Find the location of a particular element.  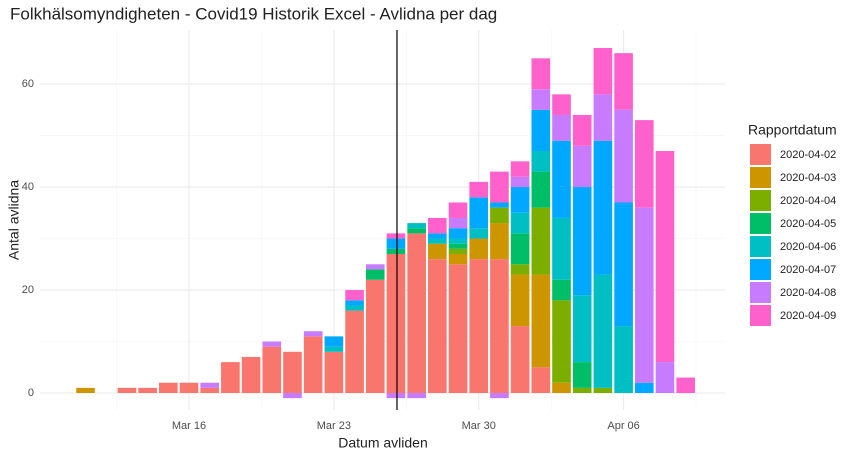

y-axis-label: Antal avlidna is located at coordinates (14, 220).